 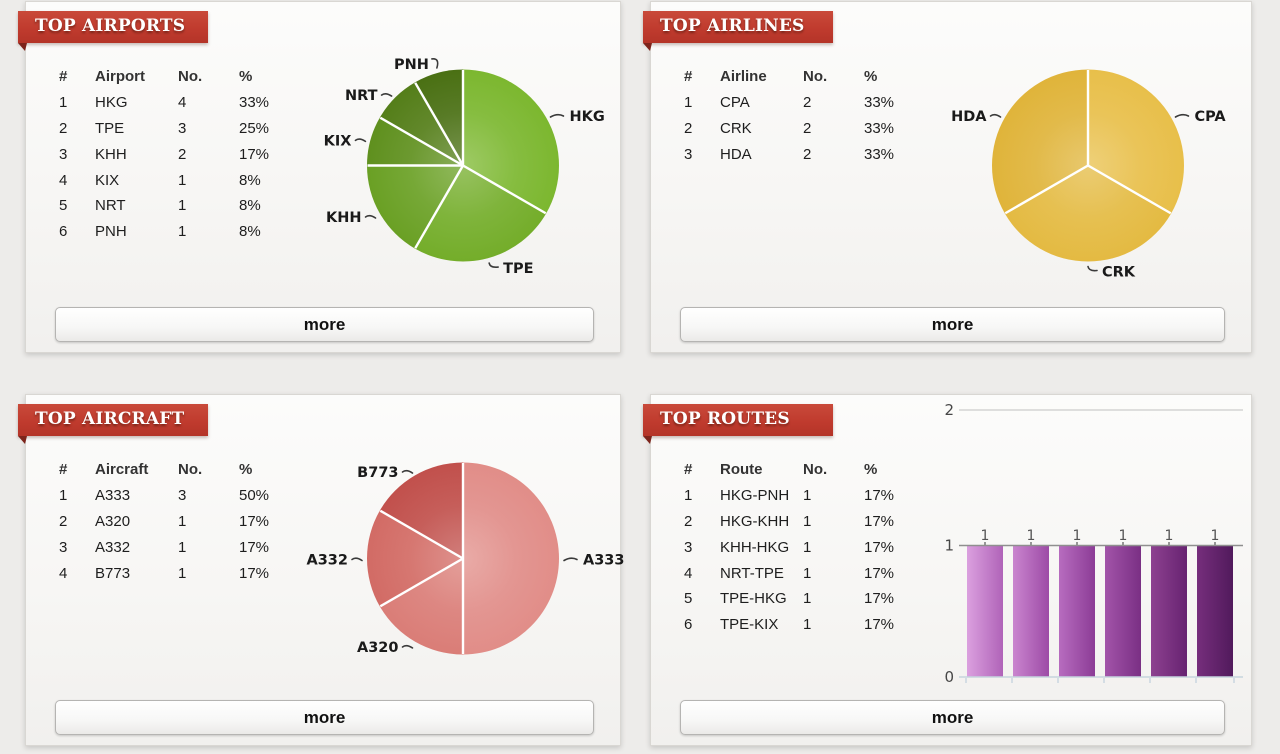 What do you see at coordinates (804, 77) in the screenshot?
I see `table-header-row: # Airline No.%` at bounding box center [804, 77].